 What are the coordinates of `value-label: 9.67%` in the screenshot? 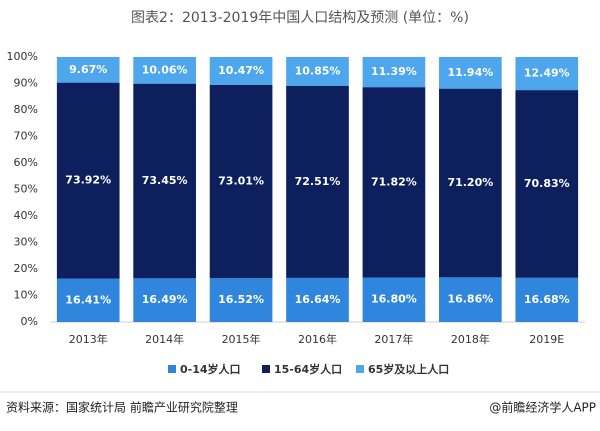 It's located at (88, 69).